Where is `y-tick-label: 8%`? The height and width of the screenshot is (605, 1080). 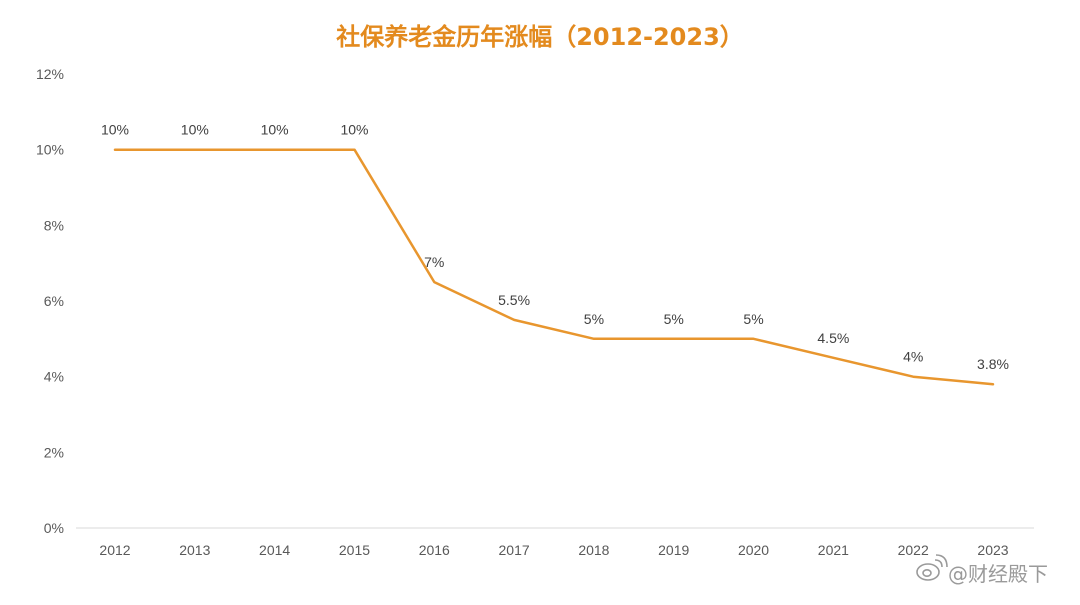 y-tick-label: 8% is located at coordinates (54, 225).